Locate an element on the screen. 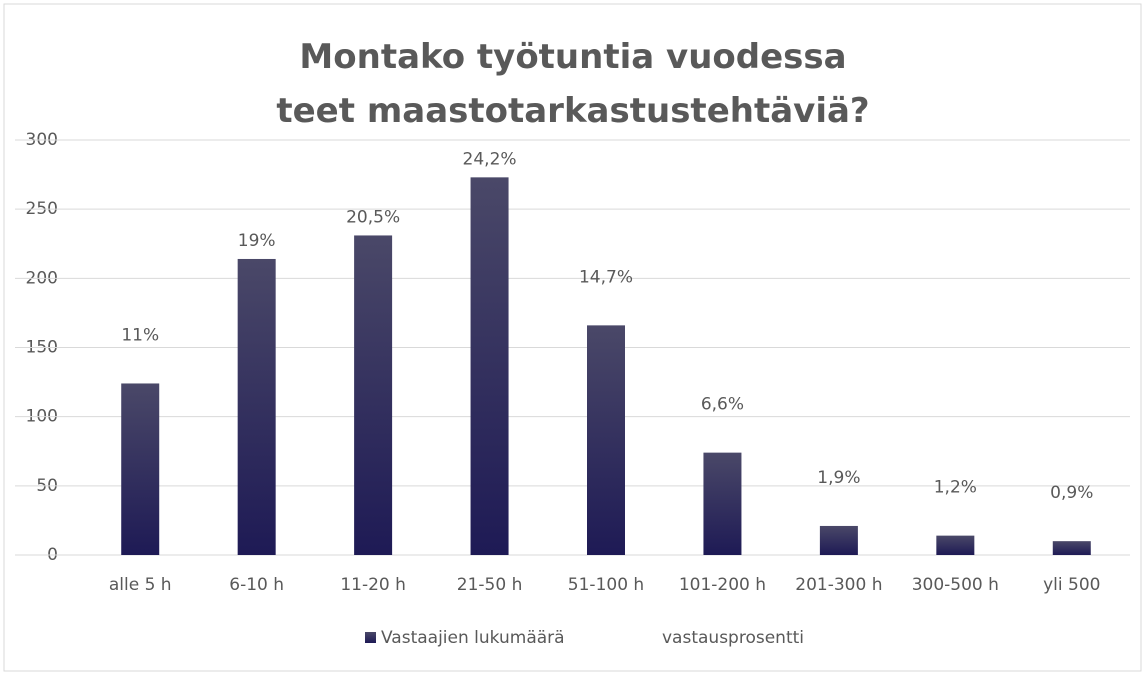 The width and height of the screenshot is (1146, 675). x-tick-label: 51-100 h is located at coordinates (606, 585).